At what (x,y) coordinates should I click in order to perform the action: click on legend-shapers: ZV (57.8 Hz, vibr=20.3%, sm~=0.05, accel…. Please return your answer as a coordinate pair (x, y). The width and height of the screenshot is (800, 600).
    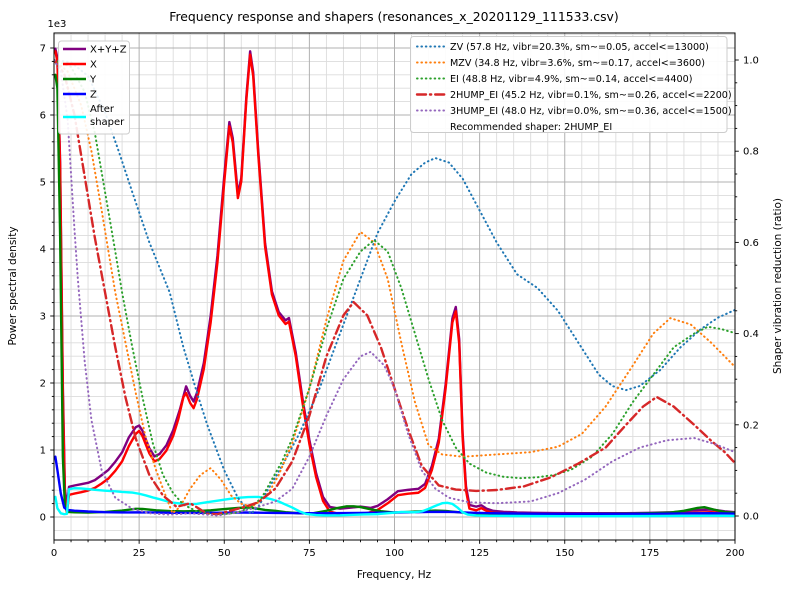
    Looking at the image, I should click on (571, 84).